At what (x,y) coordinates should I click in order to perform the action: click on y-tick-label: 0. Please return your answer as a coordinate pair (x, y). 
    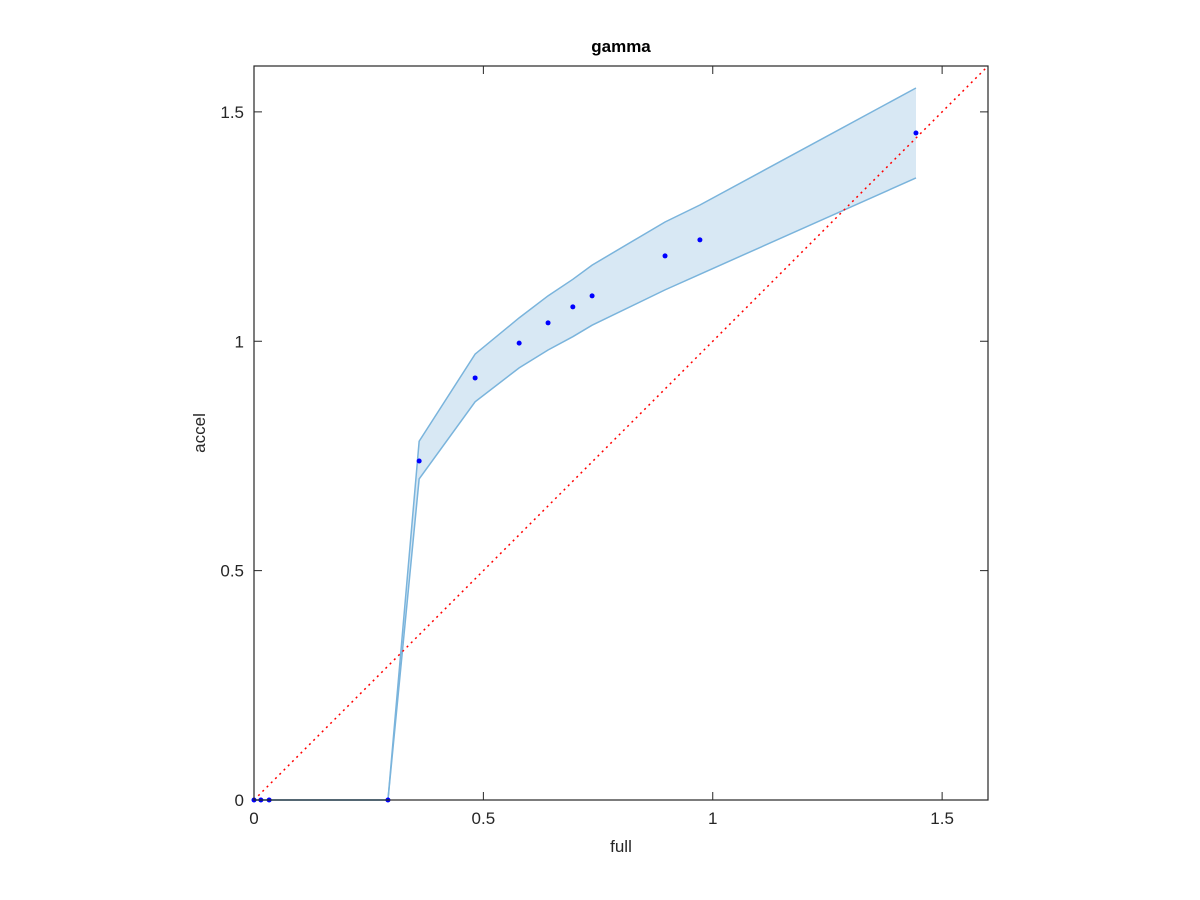
    Looking at the image, I should click on (239, 800).